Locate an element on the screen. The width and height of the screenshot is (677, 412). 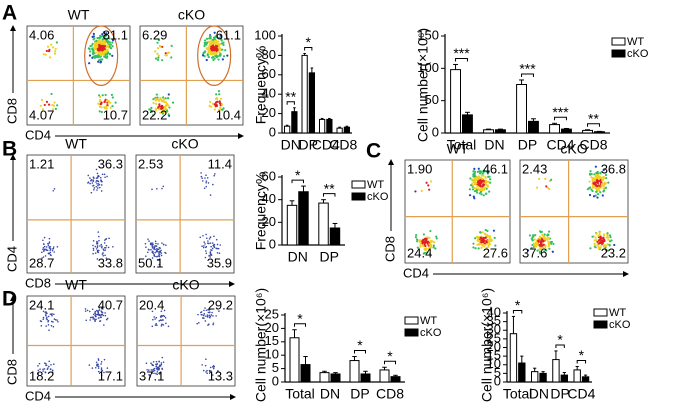
panel-letter: B is located at coordinates (9, 149).